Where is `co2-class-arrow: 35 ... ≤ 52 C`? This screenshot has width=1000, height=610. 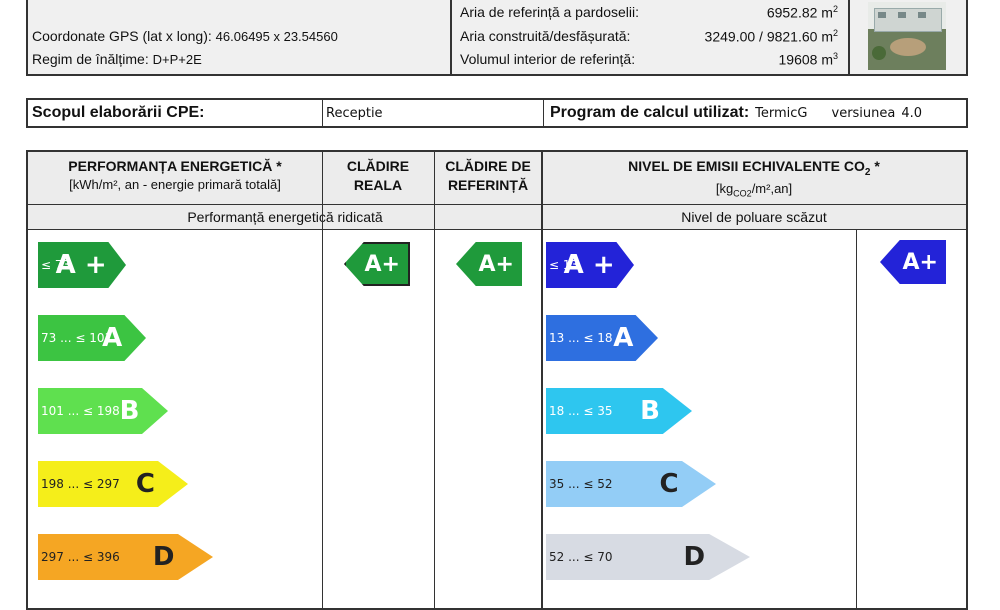 co2-class-arrow: 35 ... ≤ 52 C is located at coordinates (631, 484).